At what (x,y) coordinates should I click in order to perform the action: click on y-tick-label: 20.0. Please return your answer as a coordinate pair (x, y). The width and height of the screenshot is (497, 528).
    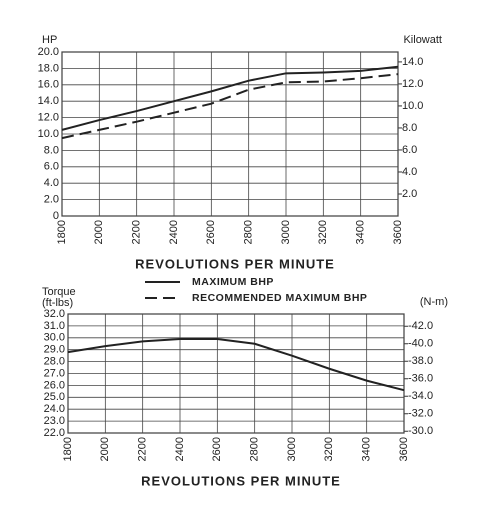
    Looking at the image, I should click on (48, 52).